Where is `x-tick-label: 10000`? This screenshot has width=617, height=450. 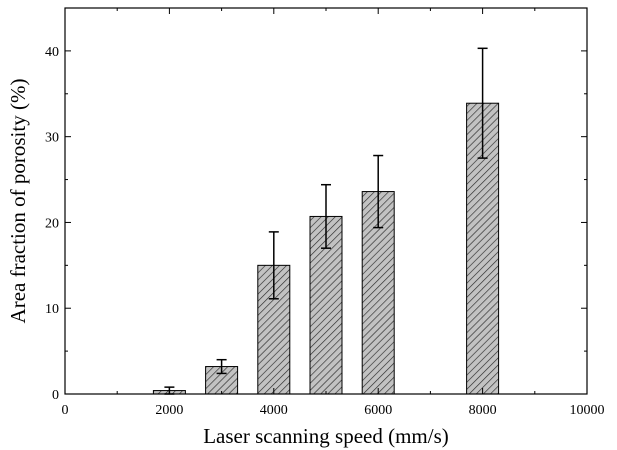
x-tick-label: 10000 is located at coordinates (587, 410).